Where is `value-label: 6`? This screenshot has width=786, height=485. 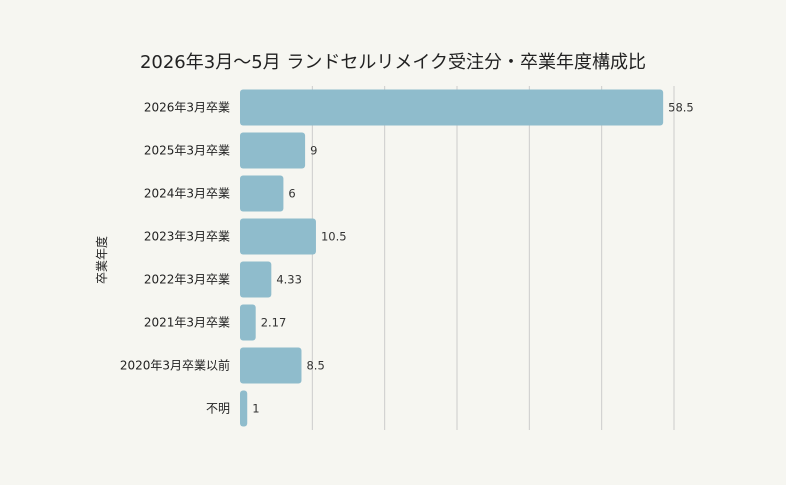 value-label: 6 is located at coordinates (291, 194).